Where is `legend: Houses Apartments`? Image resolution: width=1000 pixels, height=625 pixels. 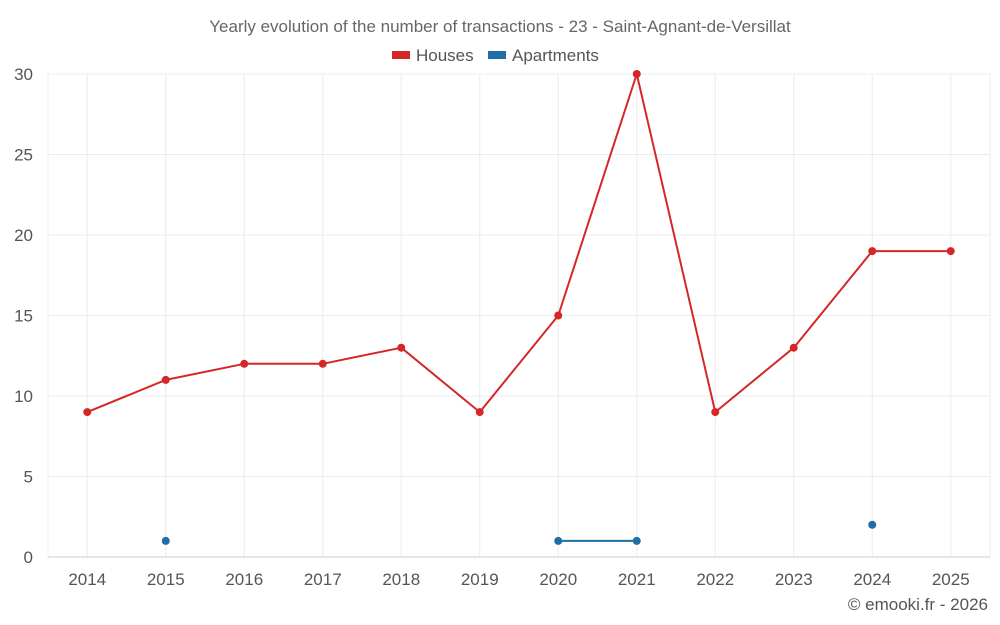
legend: Houses Apartments is located at coordinates (495, 55).